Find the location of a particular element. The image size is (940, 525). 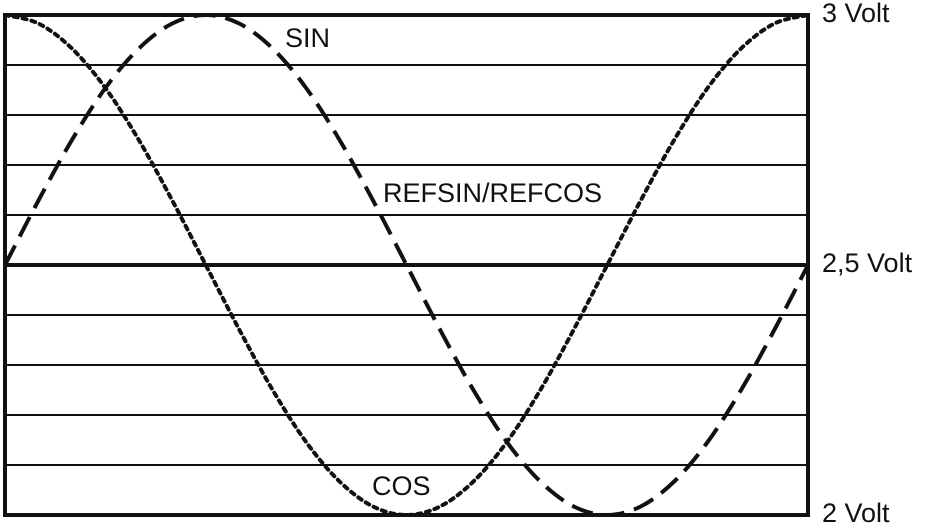

y-tick-label: 2,5 Volt is located at coordinates (867, 263).